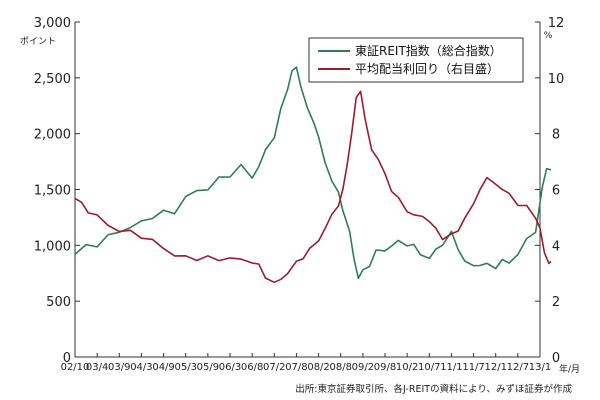 The height and width of the screenshot is (400, 600). I want to click on x-tick-label: 02/10, so click(75, 367).